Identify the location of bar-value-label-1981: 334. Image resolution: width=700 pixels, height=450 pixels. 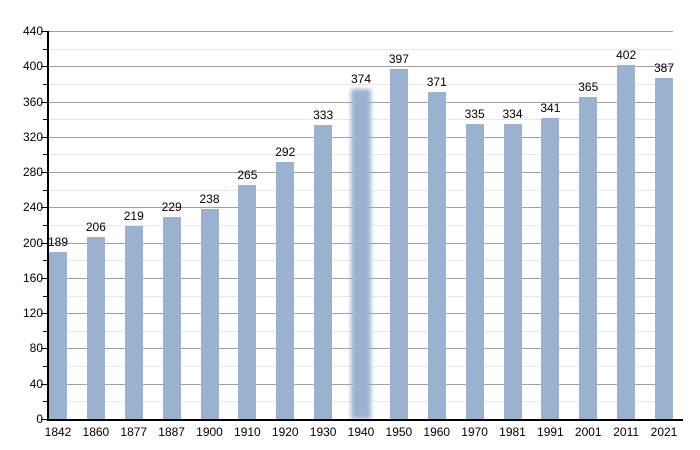
(512, 114).